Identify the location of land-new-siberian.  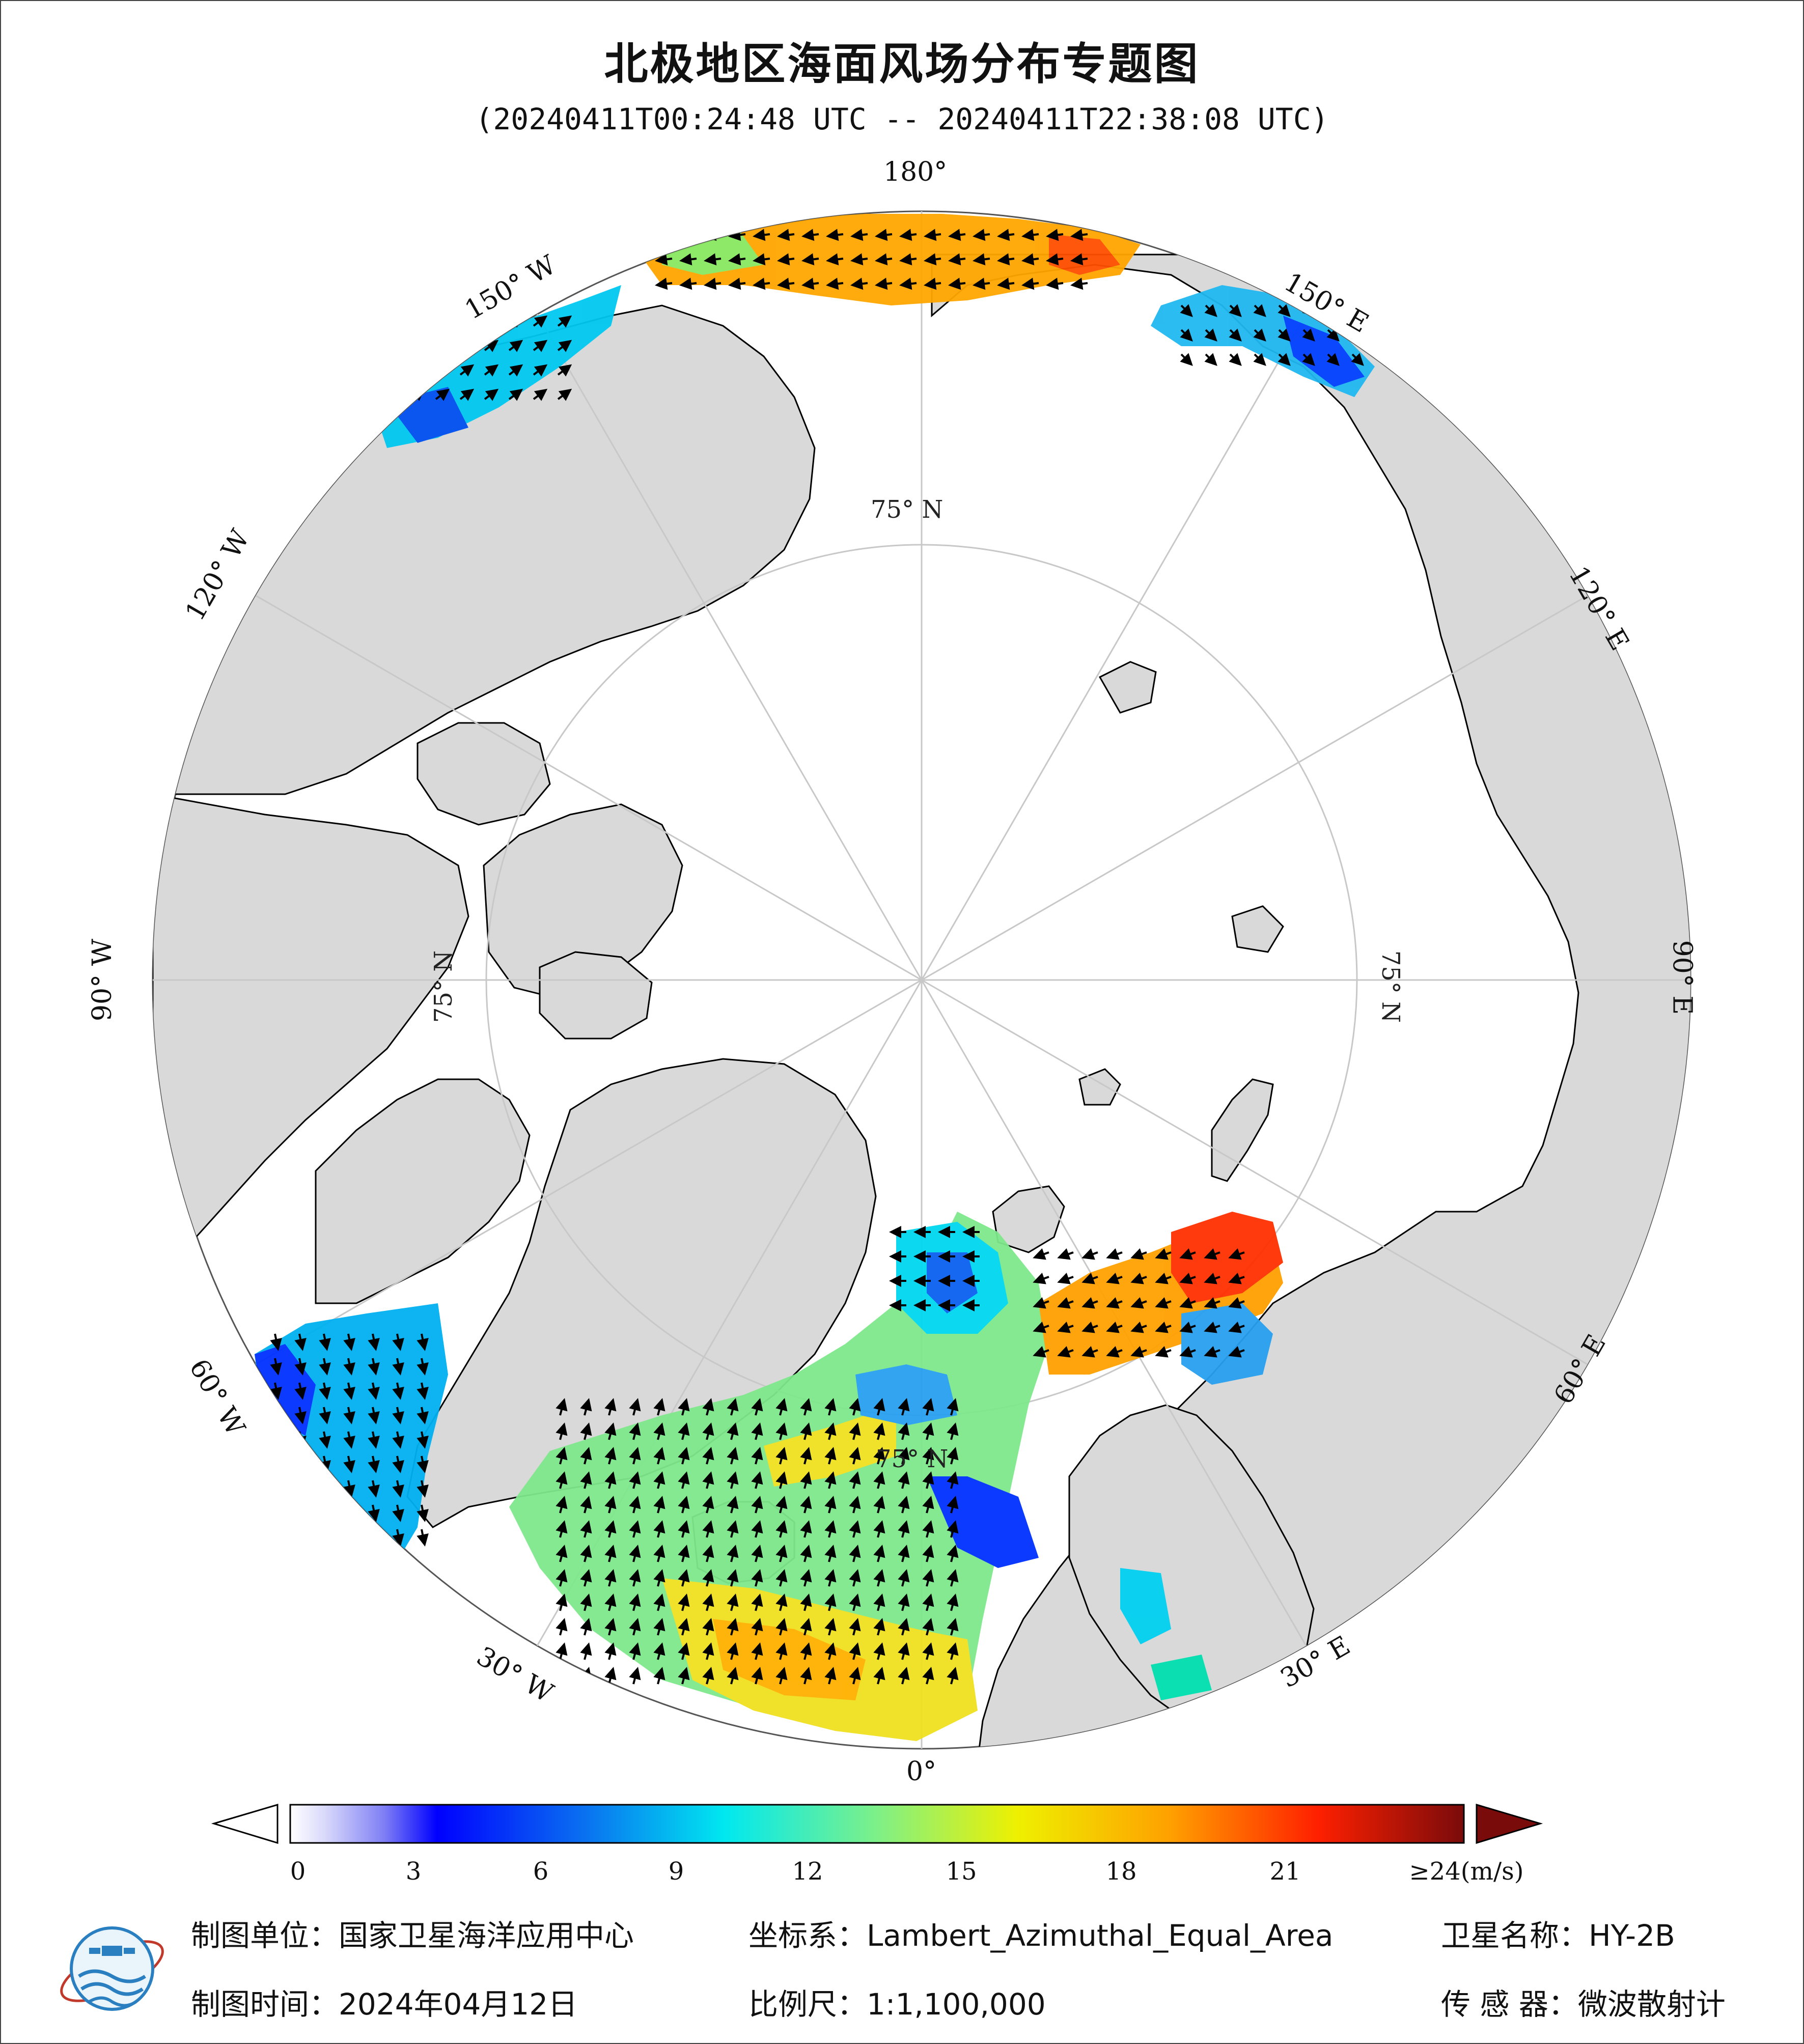
(1257, 929).